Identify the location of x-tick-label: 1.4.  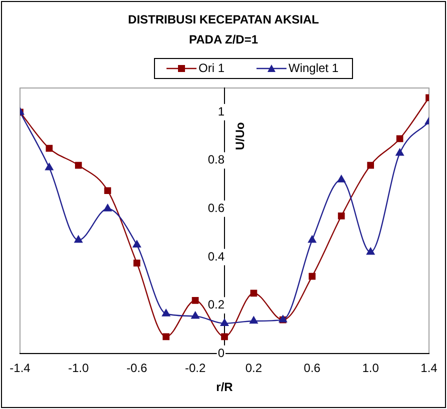
(429, 368).